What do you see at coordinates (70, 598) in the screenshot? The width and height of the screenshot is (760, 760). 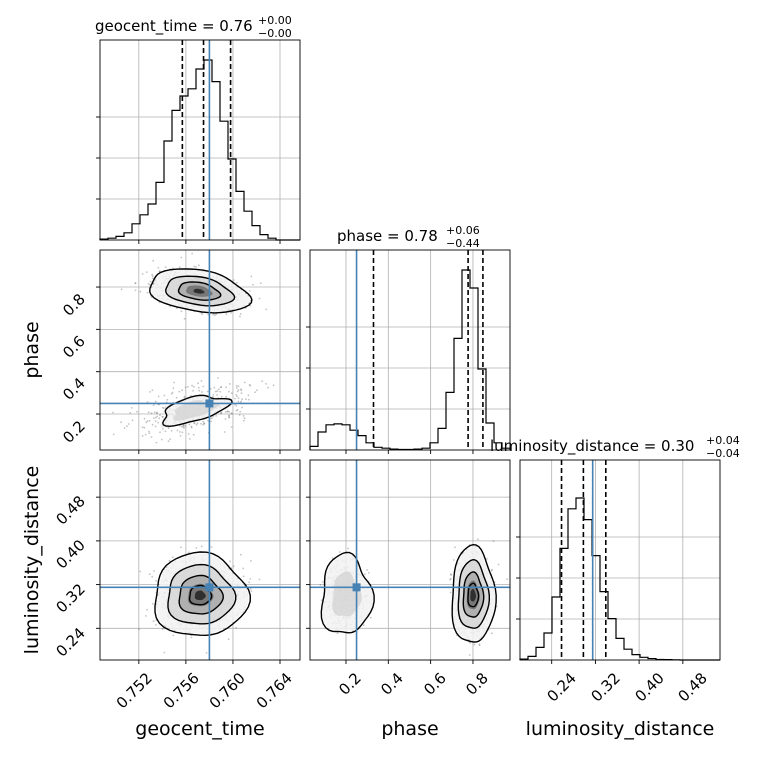 I see `y-tick-ld-1: 0.32` at bounding box center [70, 598].